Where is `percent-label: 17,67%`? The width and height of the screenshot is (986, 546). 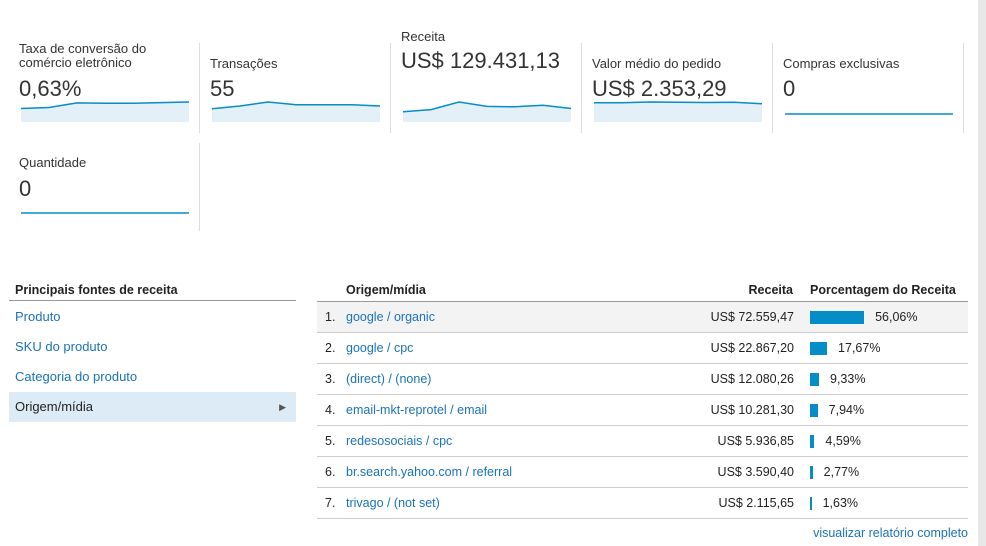 percent-label: 17,67% is located at coordinates (859, 348).